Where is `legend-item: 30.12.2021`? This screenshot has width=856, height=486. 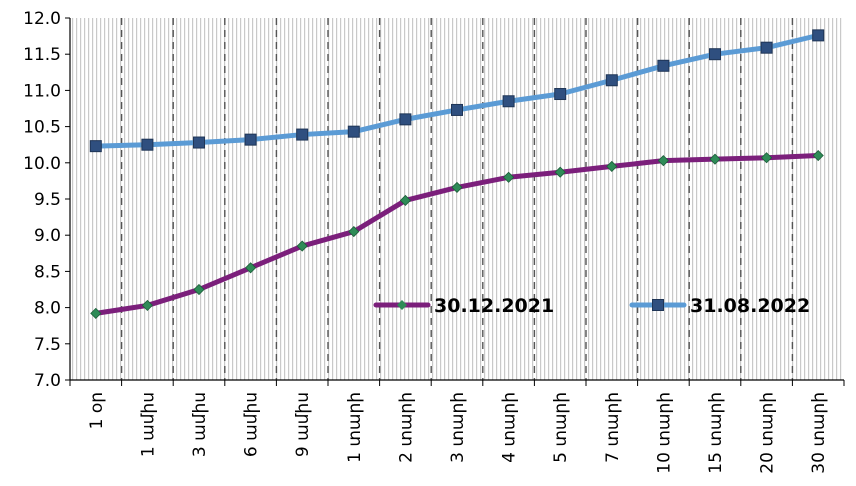 legend-item: 30.12.2021 is located at coordinates (463, 306).